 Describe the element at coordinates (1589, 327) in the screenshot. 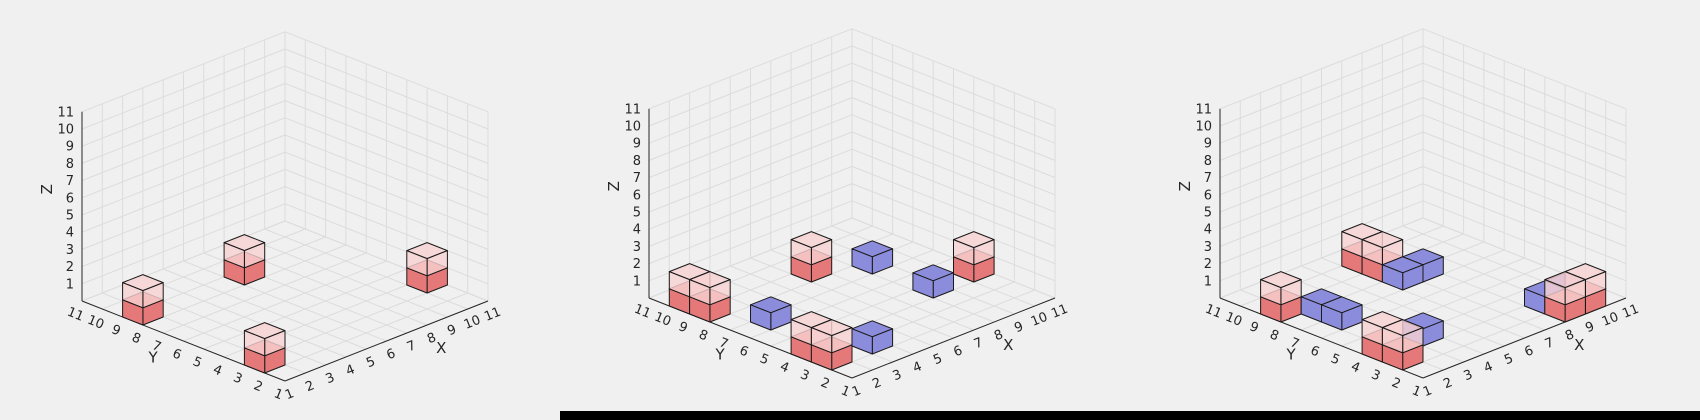

I see `x-tick-label: 9` at that location.